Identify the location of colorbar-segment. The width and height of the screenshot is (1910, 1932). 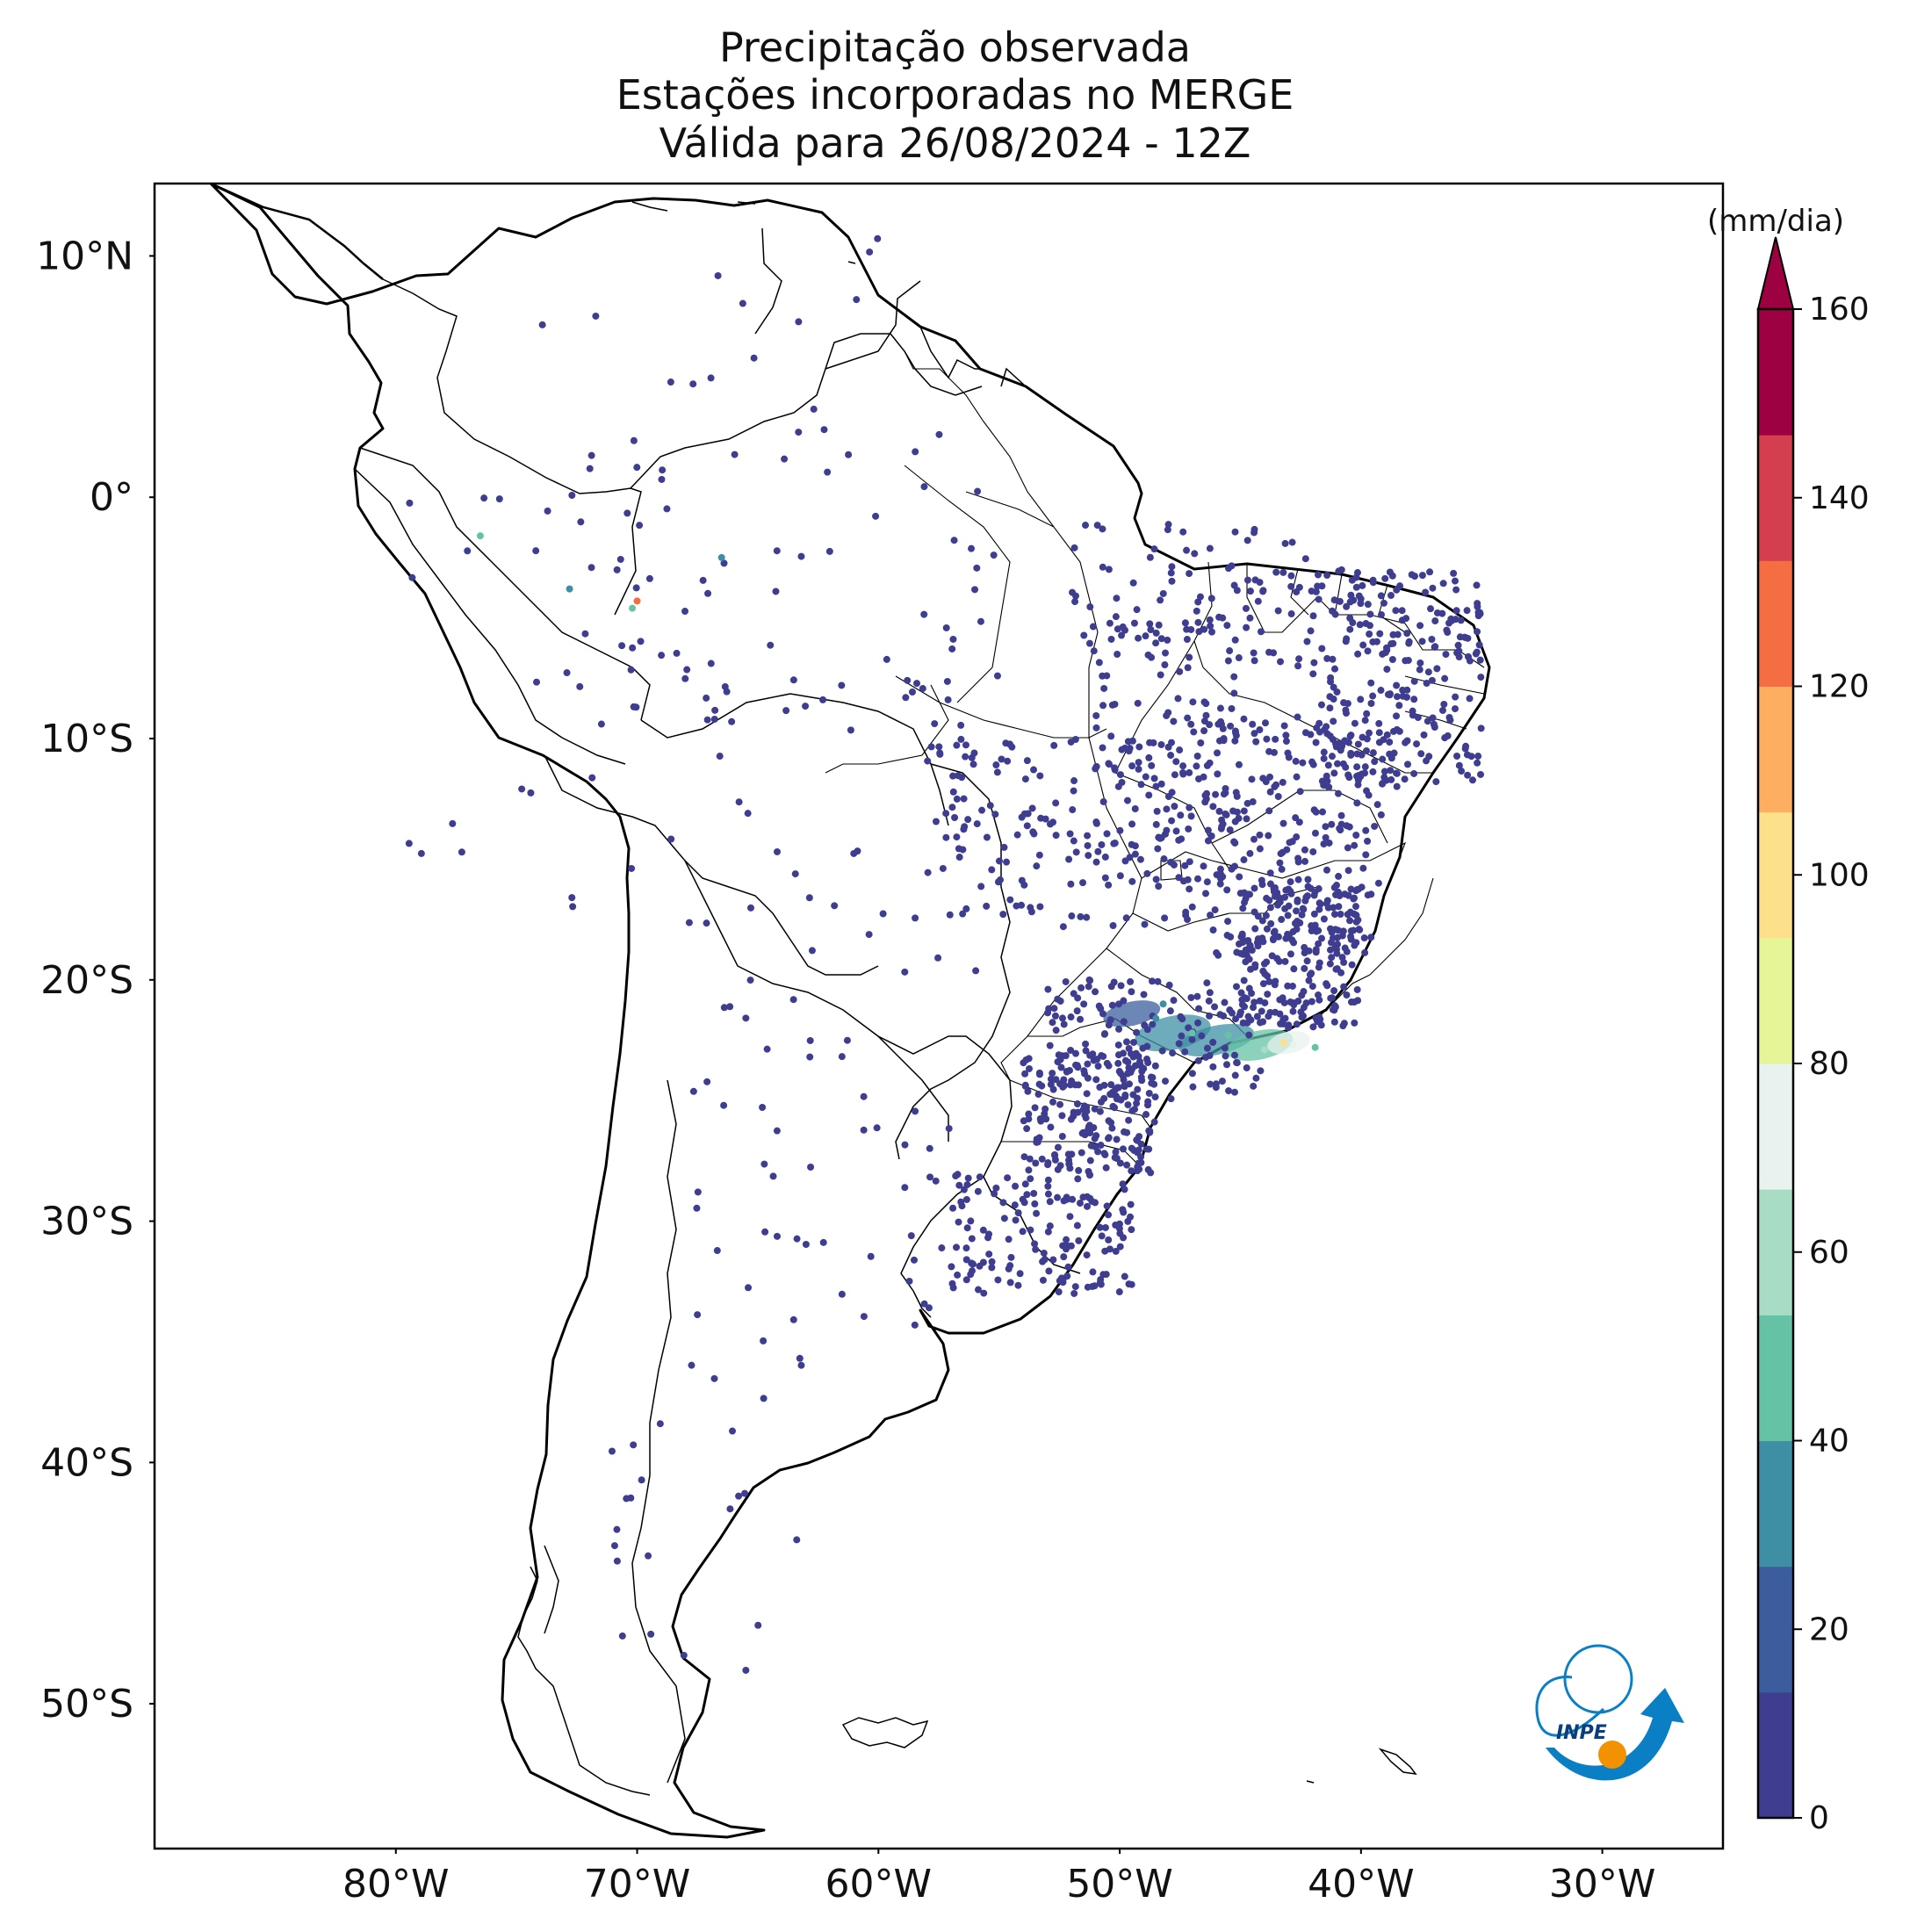
(1775, 1001).